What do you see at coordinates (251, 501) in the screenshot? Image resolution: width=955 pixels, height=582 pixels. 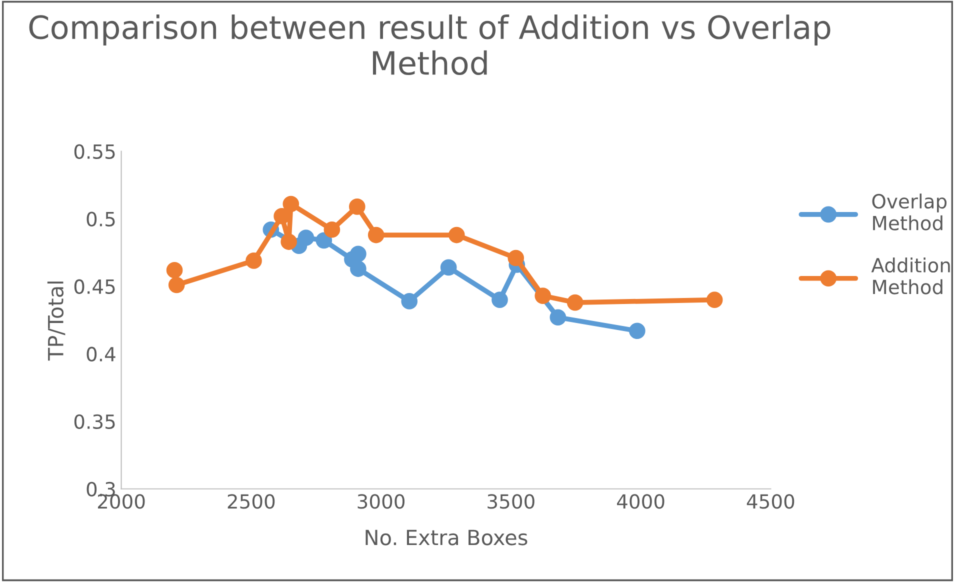 I see `x-tick-label: 2500` at bounding box center [251, 501].